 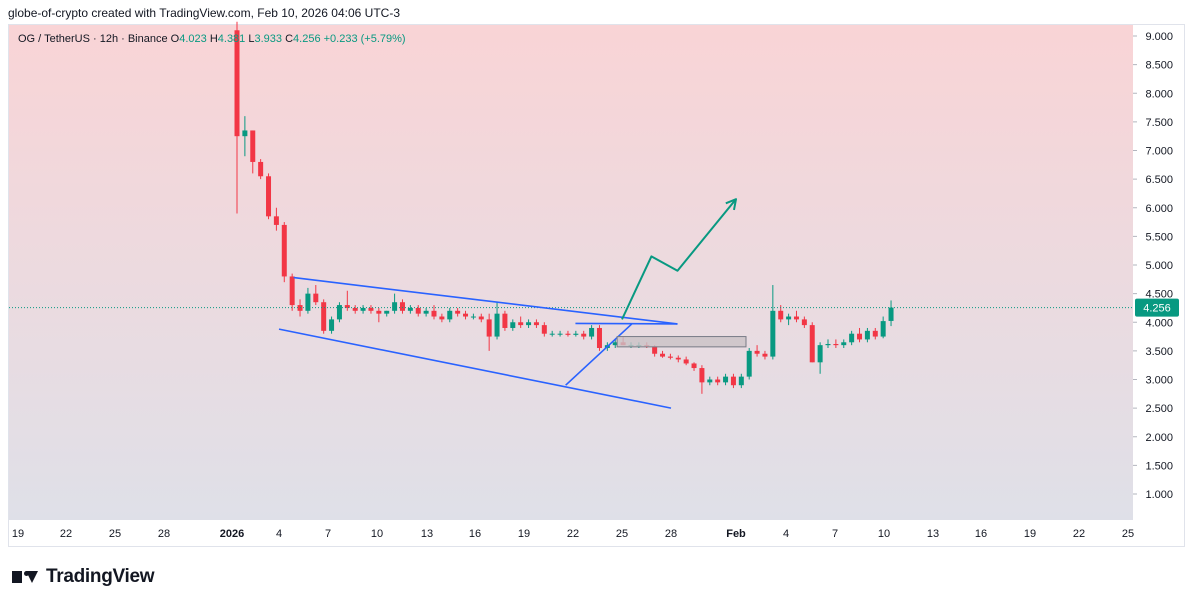 What do you see at coordinates (485, 300) in the screenshot?
I see `channel-upper-line` at bounding box center [485, 300].